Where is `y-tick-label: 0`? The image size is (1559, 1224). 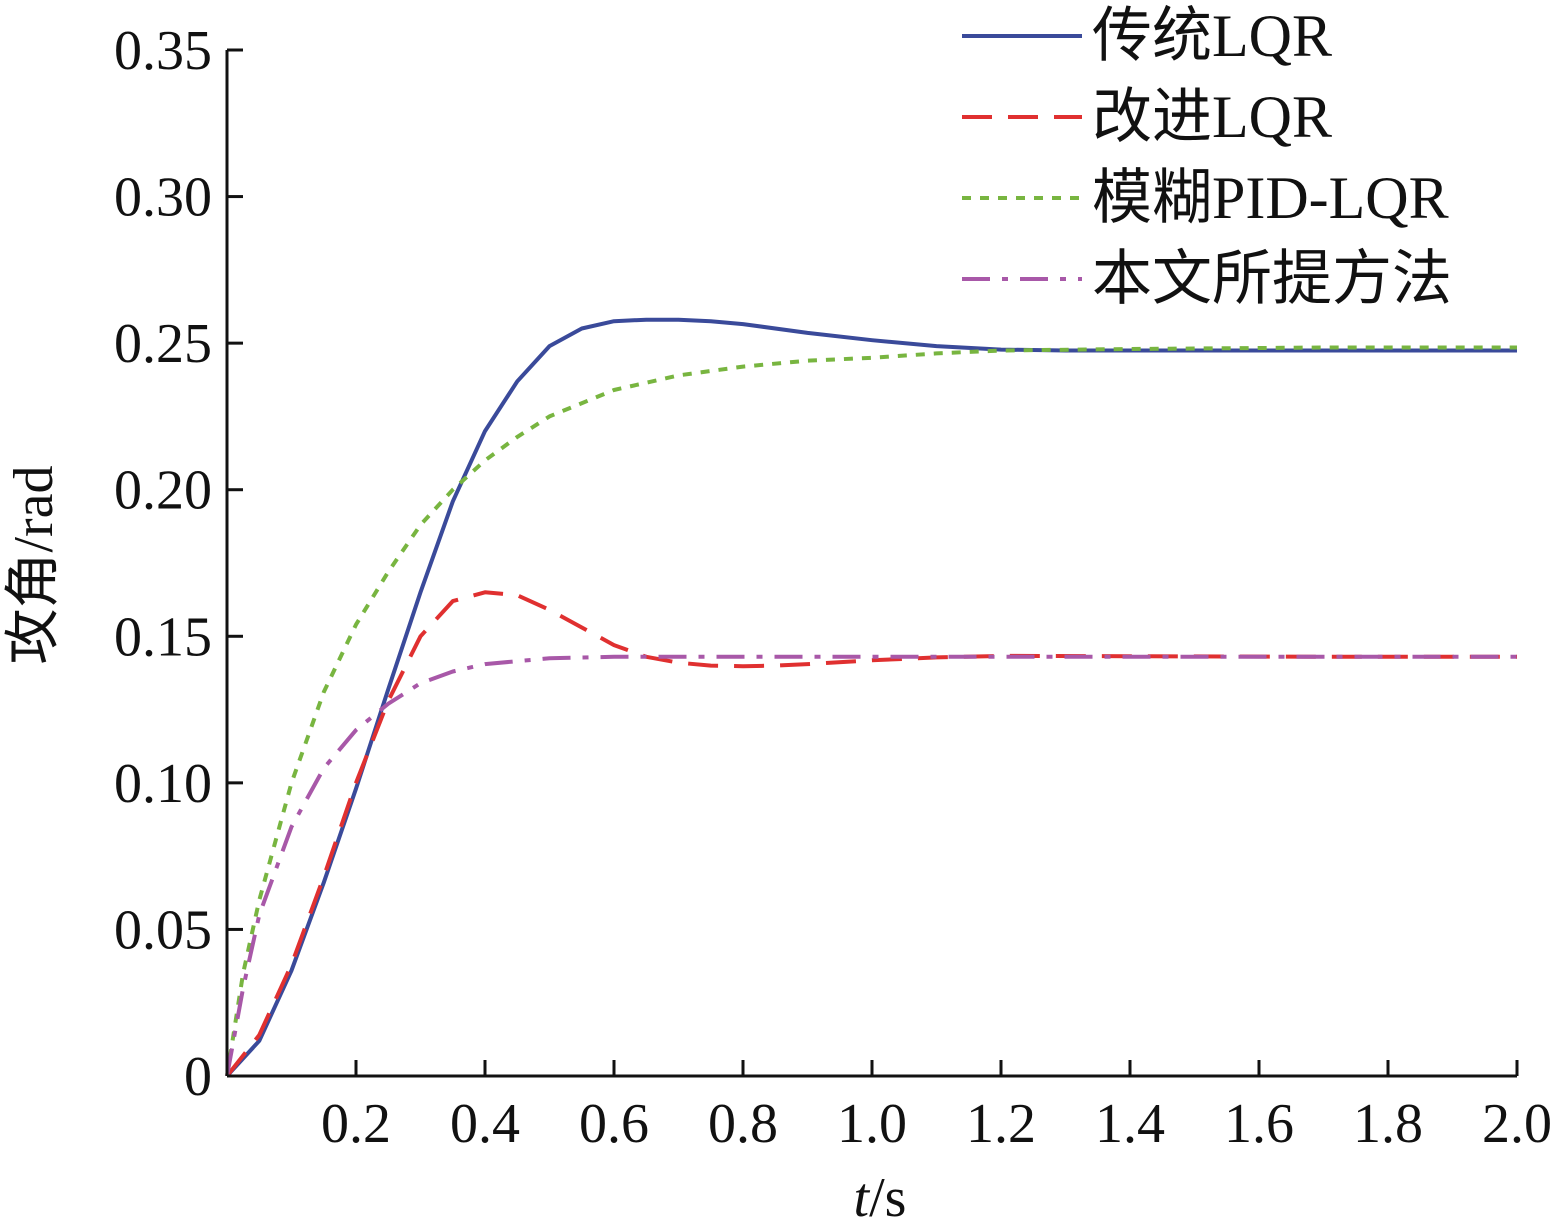
y-tick-label: 0 is located at coordinates (198, 1077).